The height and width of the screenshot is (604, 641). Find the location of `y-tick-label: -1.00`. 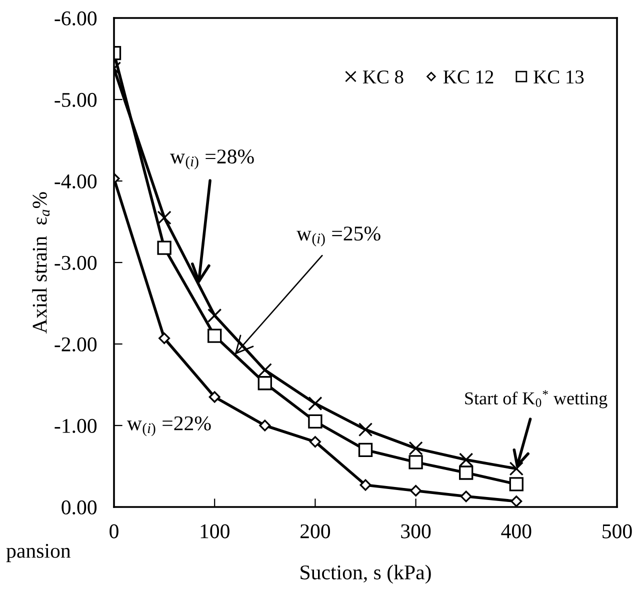

y-tick-label: -1.00 is located at coordinates (75, 426).